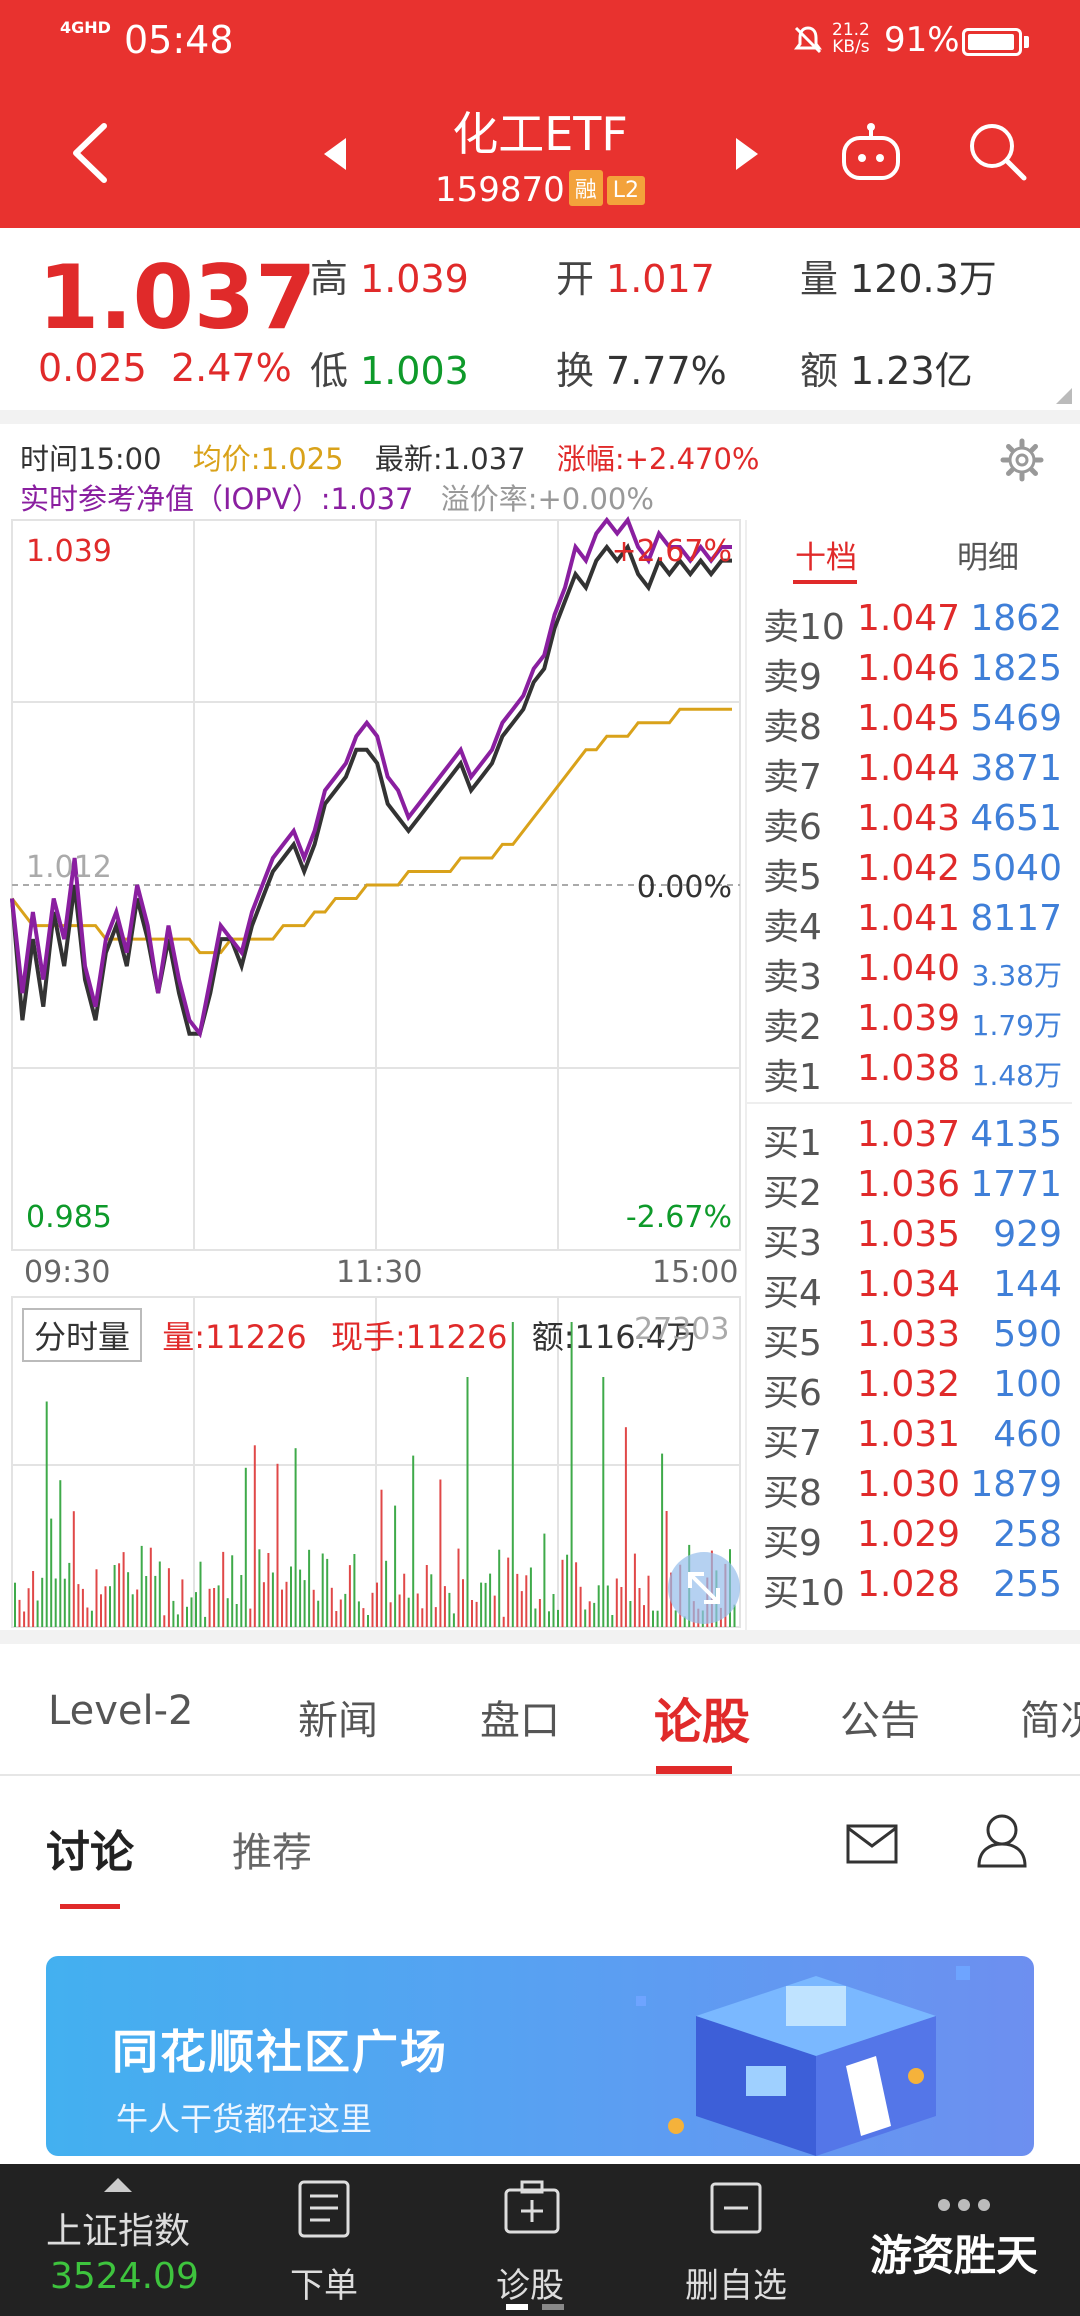 This screenshot has width=1080, height=2316. What do you see at coordinates (922, 40) in the screenshot?
I see `battery-percent: 91%` at bounding box center [922, 40].